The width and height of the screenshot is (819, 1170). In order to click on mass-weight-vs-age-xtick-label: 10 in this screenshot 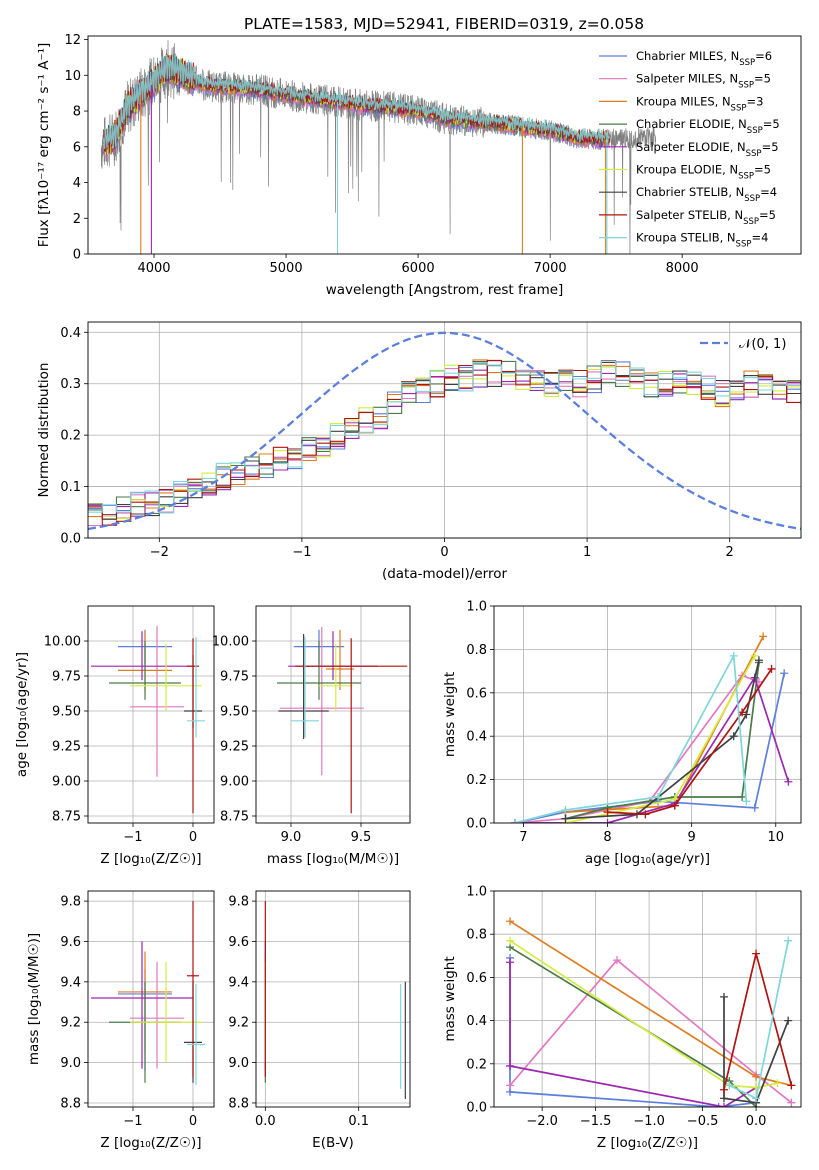, I will do `click(775, 837)`.